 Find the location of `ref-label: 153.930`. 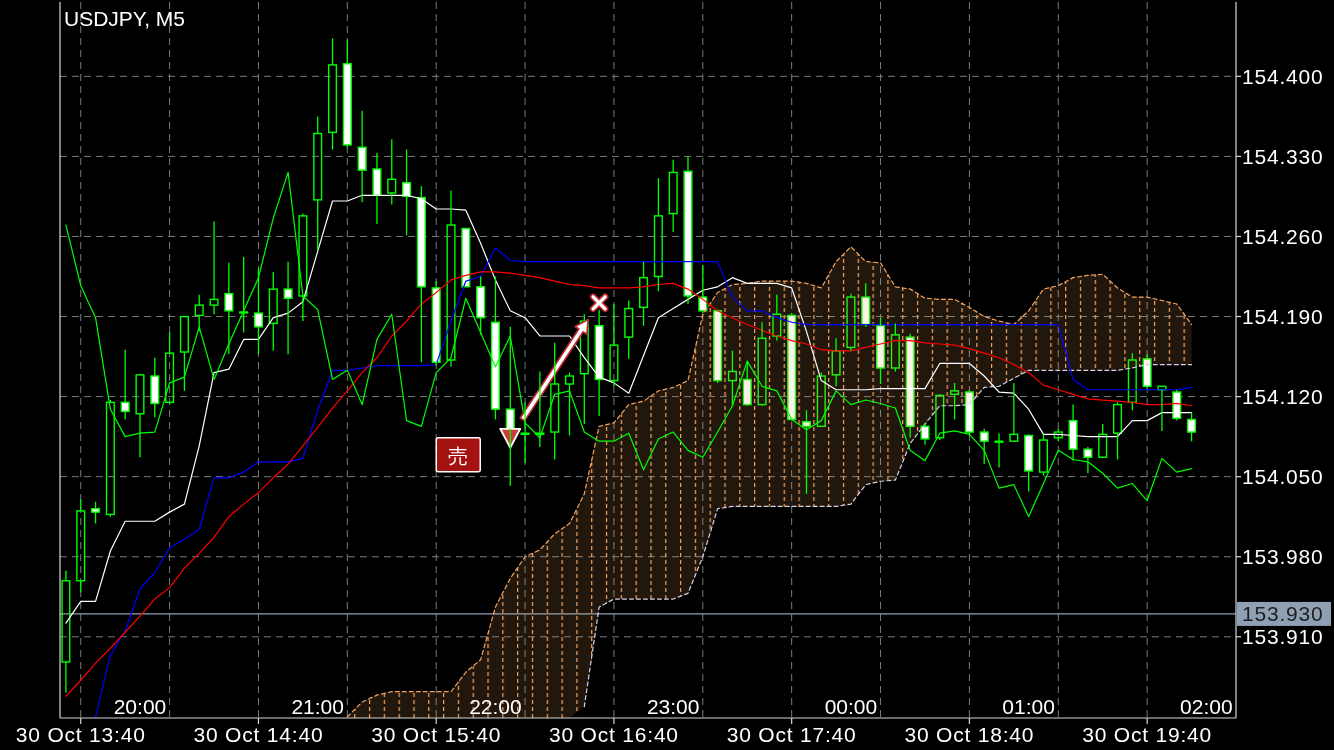

ref-label: 153.930 is located at coordinates (1284, 613).